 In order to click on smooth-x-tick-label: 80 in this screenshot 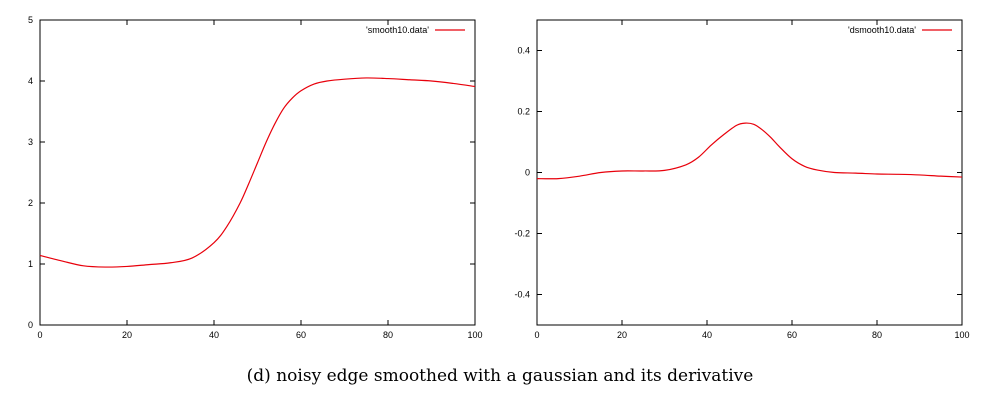, I will do `click(388, 335)`.